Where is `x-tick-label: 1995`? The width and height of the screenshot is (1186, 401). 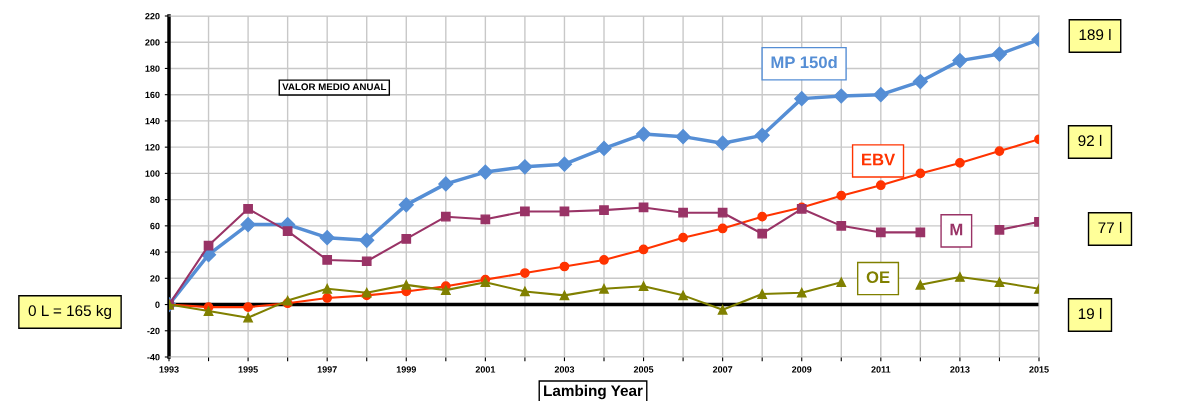 x-tick-label: 1995 is located at coordinates (248, 369).